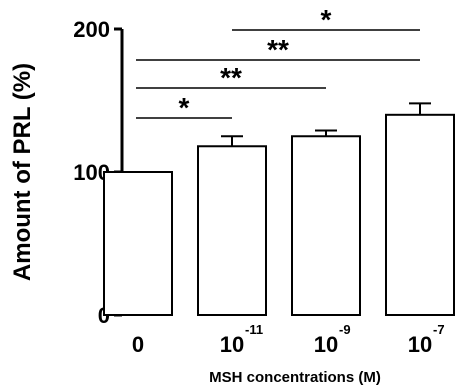 The height and width of the screenshot is (388, 457). I want to click on y-tick-label: 200, so click(91, 29).